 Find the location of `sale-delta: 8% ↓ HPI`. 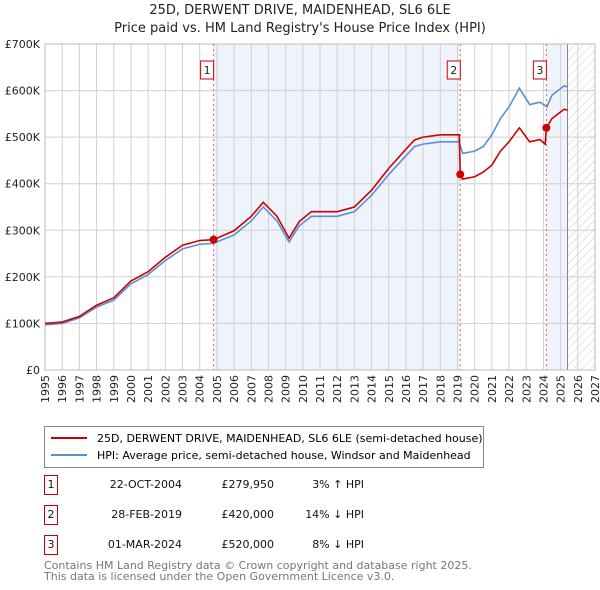

sale-delta: 8% ↓ HPI is located at coordinates (338, 544).